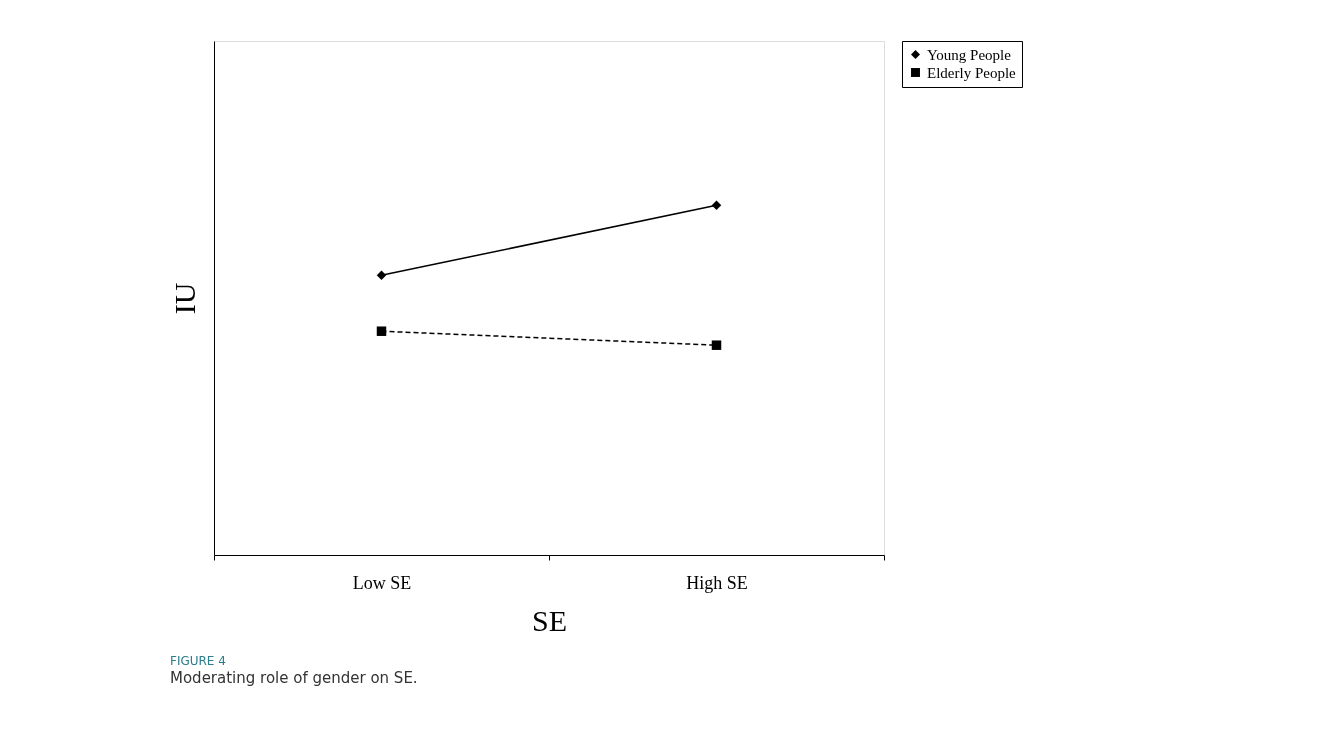 This screenshot has width=1328, height=729. I want to click on x-tick-label: High SE, so click(717, 582).